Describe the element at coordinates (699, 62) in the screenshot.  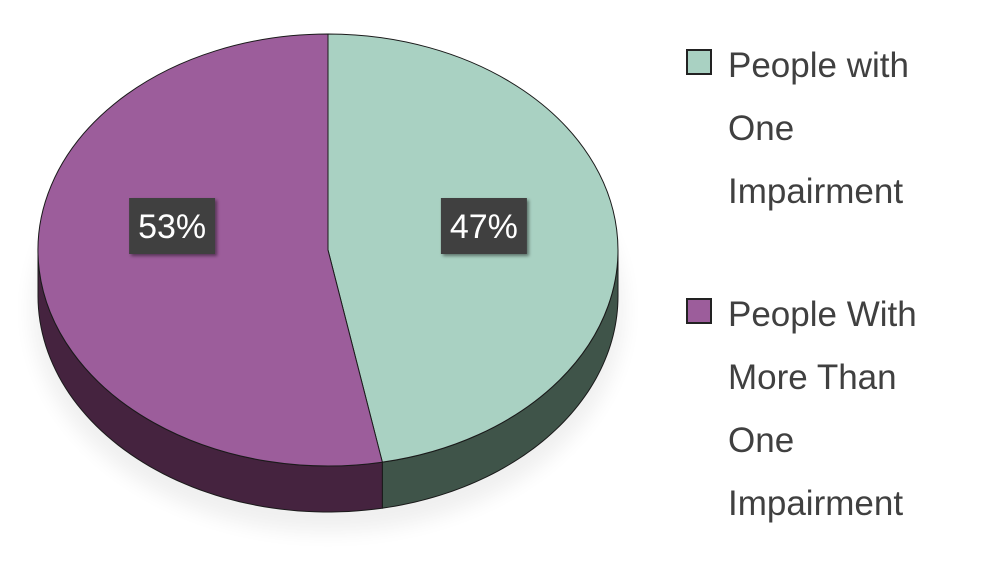
I see `legend-swatch-one-impairment` at that location.